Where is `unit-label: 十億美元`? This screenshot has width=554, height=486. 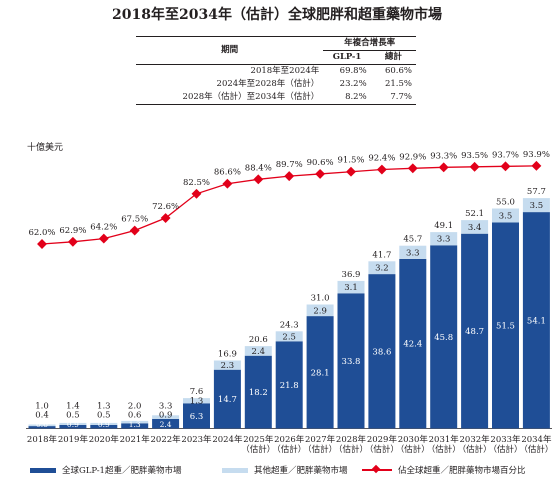 unit-label: 十億美元 is located at coordinates (45, 148).